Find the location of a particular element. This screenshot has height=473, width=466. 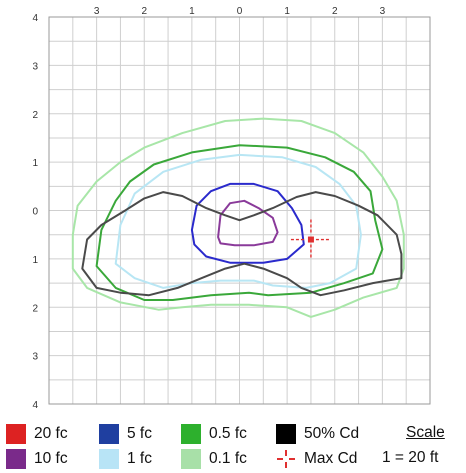

x-tick-label: 0 is located at coordinates (240, 11).